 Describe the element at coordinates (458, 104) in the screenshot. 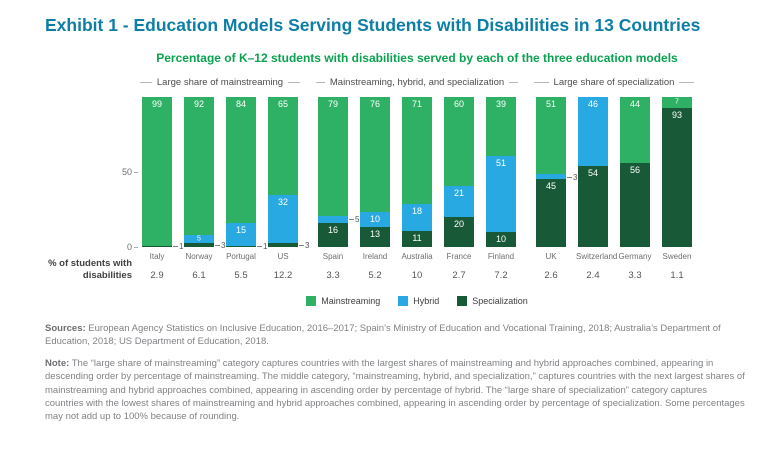

I see `bar-value-label: 60` at that location.